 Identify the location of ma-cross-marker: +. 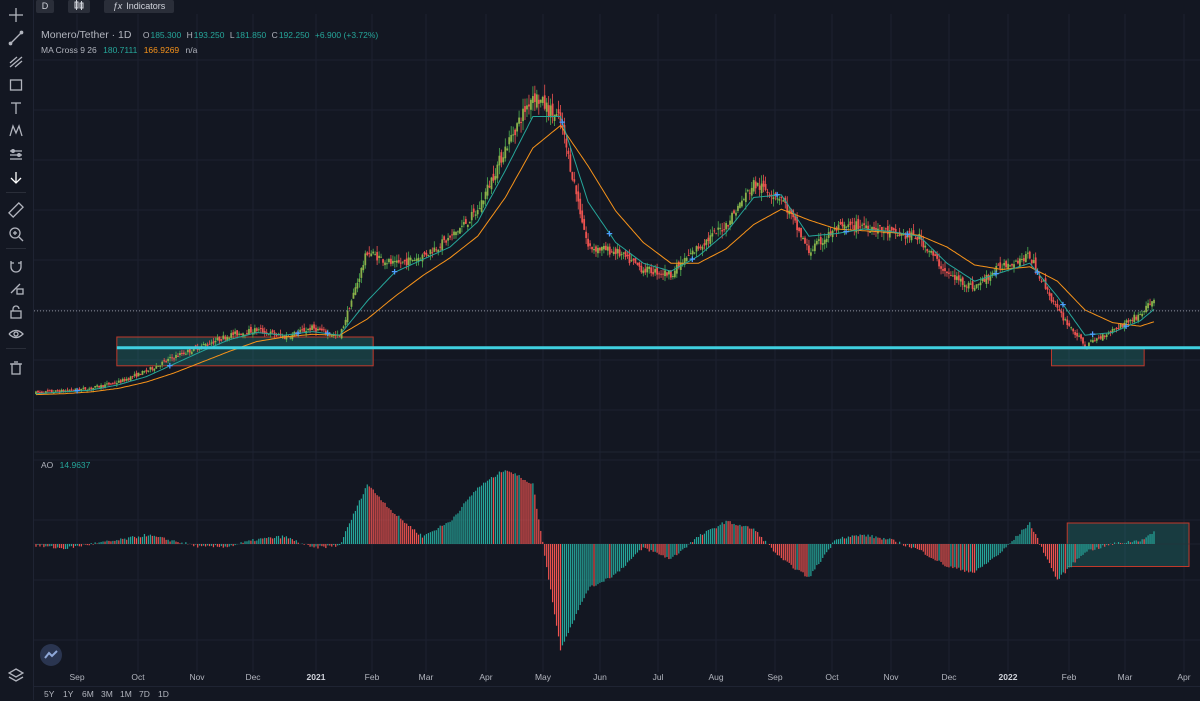
(1092, 335).